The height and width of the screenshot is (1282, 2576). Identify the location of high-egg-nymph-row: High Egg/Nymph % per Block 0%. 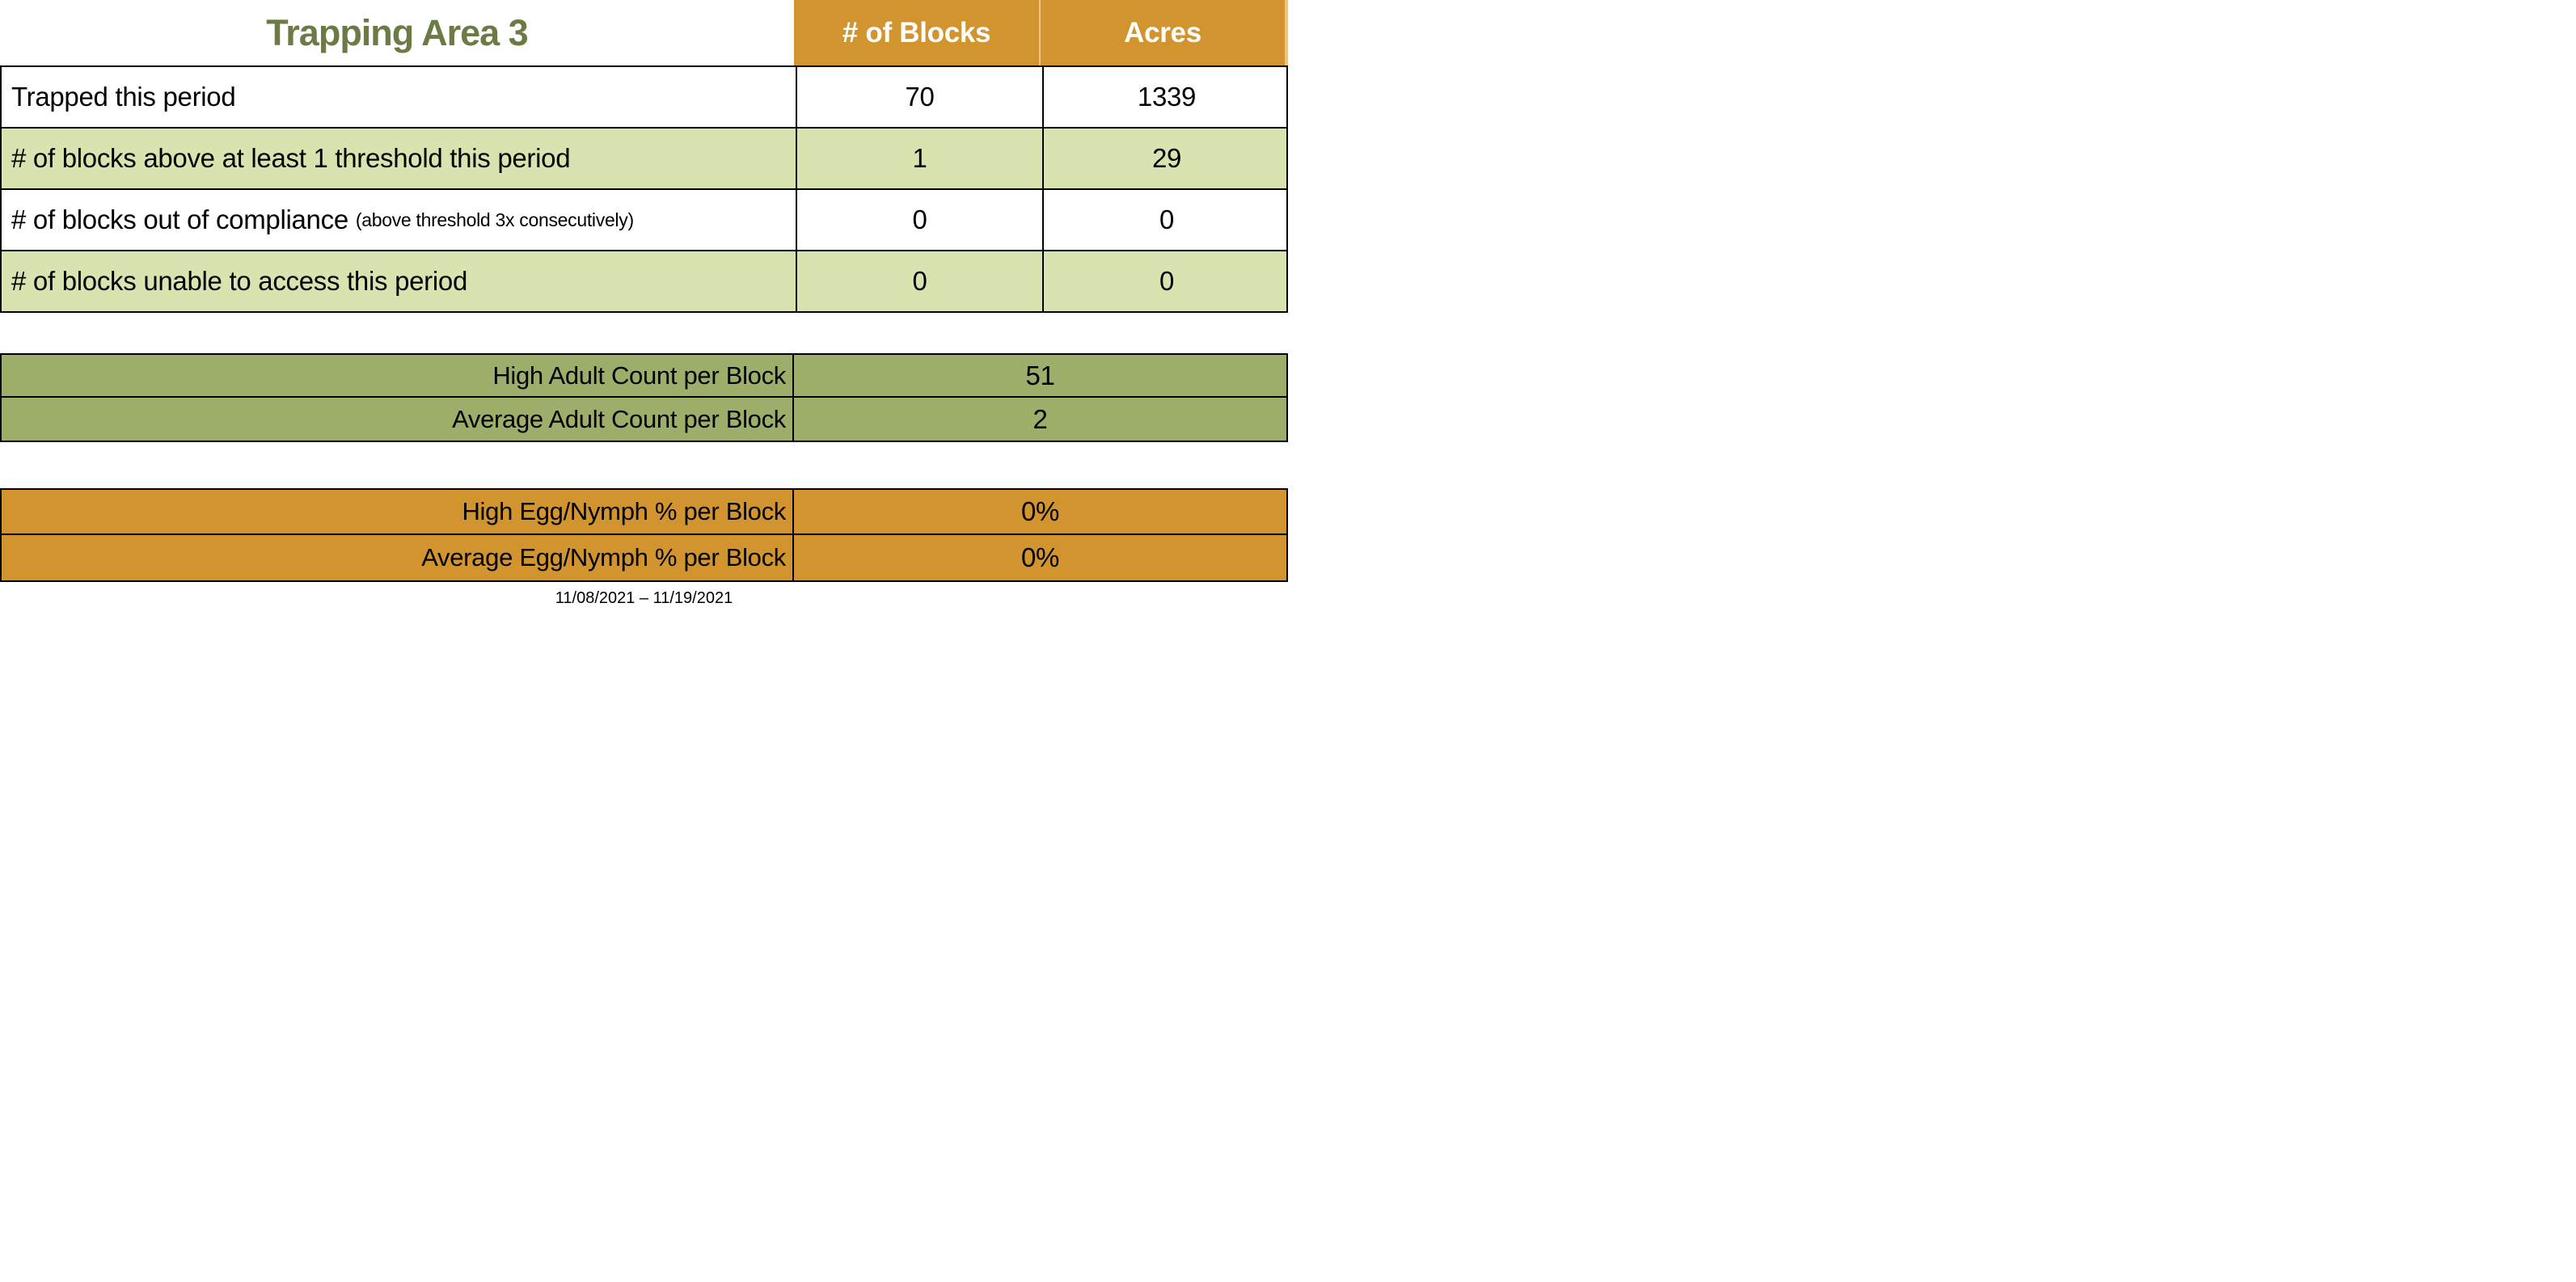
(644, 512).